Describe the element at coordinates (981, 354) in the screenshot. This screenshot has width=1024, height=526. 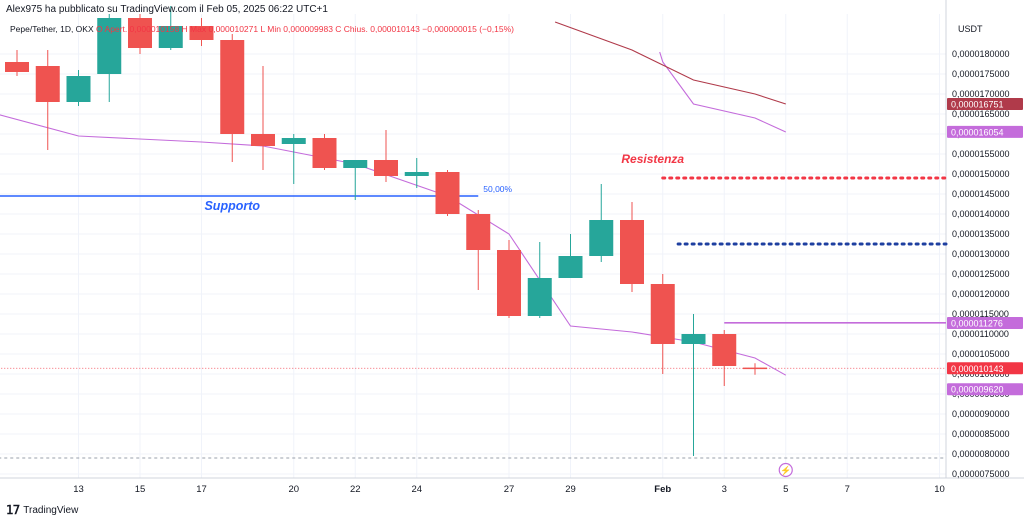
I see `y-tick-label: 0,0000105000` at that location.